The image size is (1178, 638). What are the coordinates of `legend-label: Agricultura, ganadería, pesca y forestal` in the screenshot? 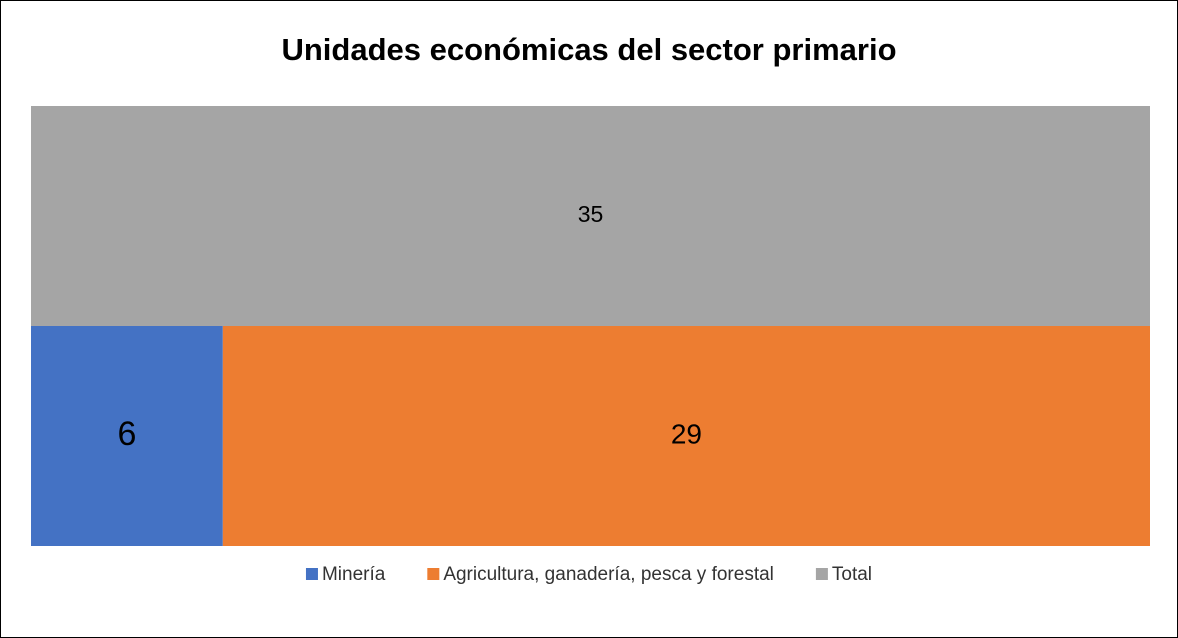 It's located at (608, 574).